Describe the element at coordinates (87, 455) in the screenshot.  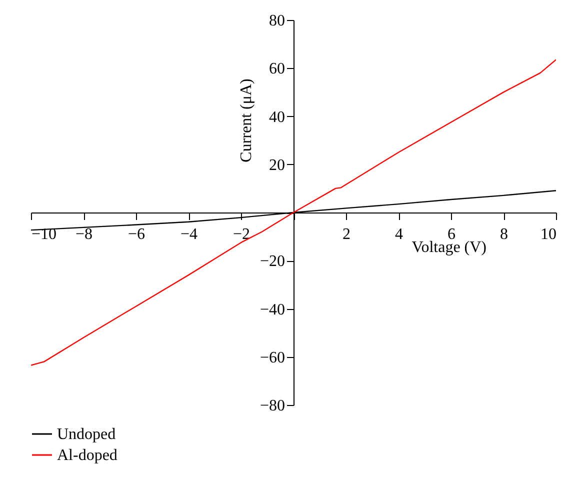
I see `legend-label: Al-doped` at that location.